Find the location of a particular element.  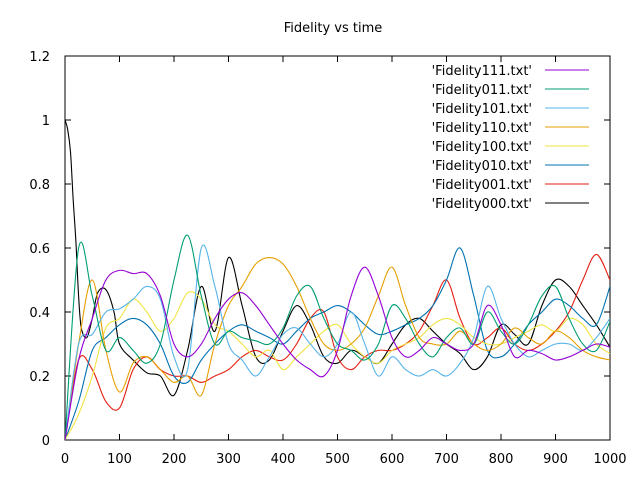

chart-title: Fidelity vs time is located at coordinates (333, 28).